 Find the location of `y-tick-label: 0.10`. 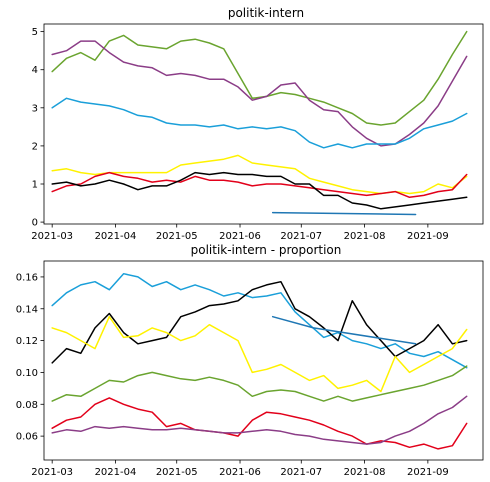

y-tick-label: 0.10 is located at coordinates (27, 373).